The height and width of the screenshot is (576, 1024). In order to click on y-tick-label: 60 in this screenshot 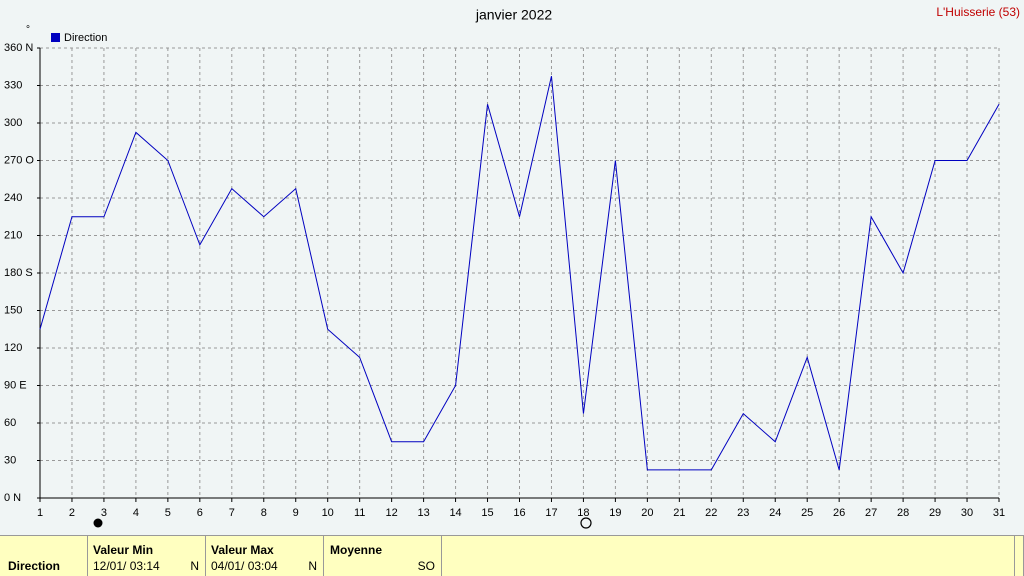, I will do `click(10, 423)`.